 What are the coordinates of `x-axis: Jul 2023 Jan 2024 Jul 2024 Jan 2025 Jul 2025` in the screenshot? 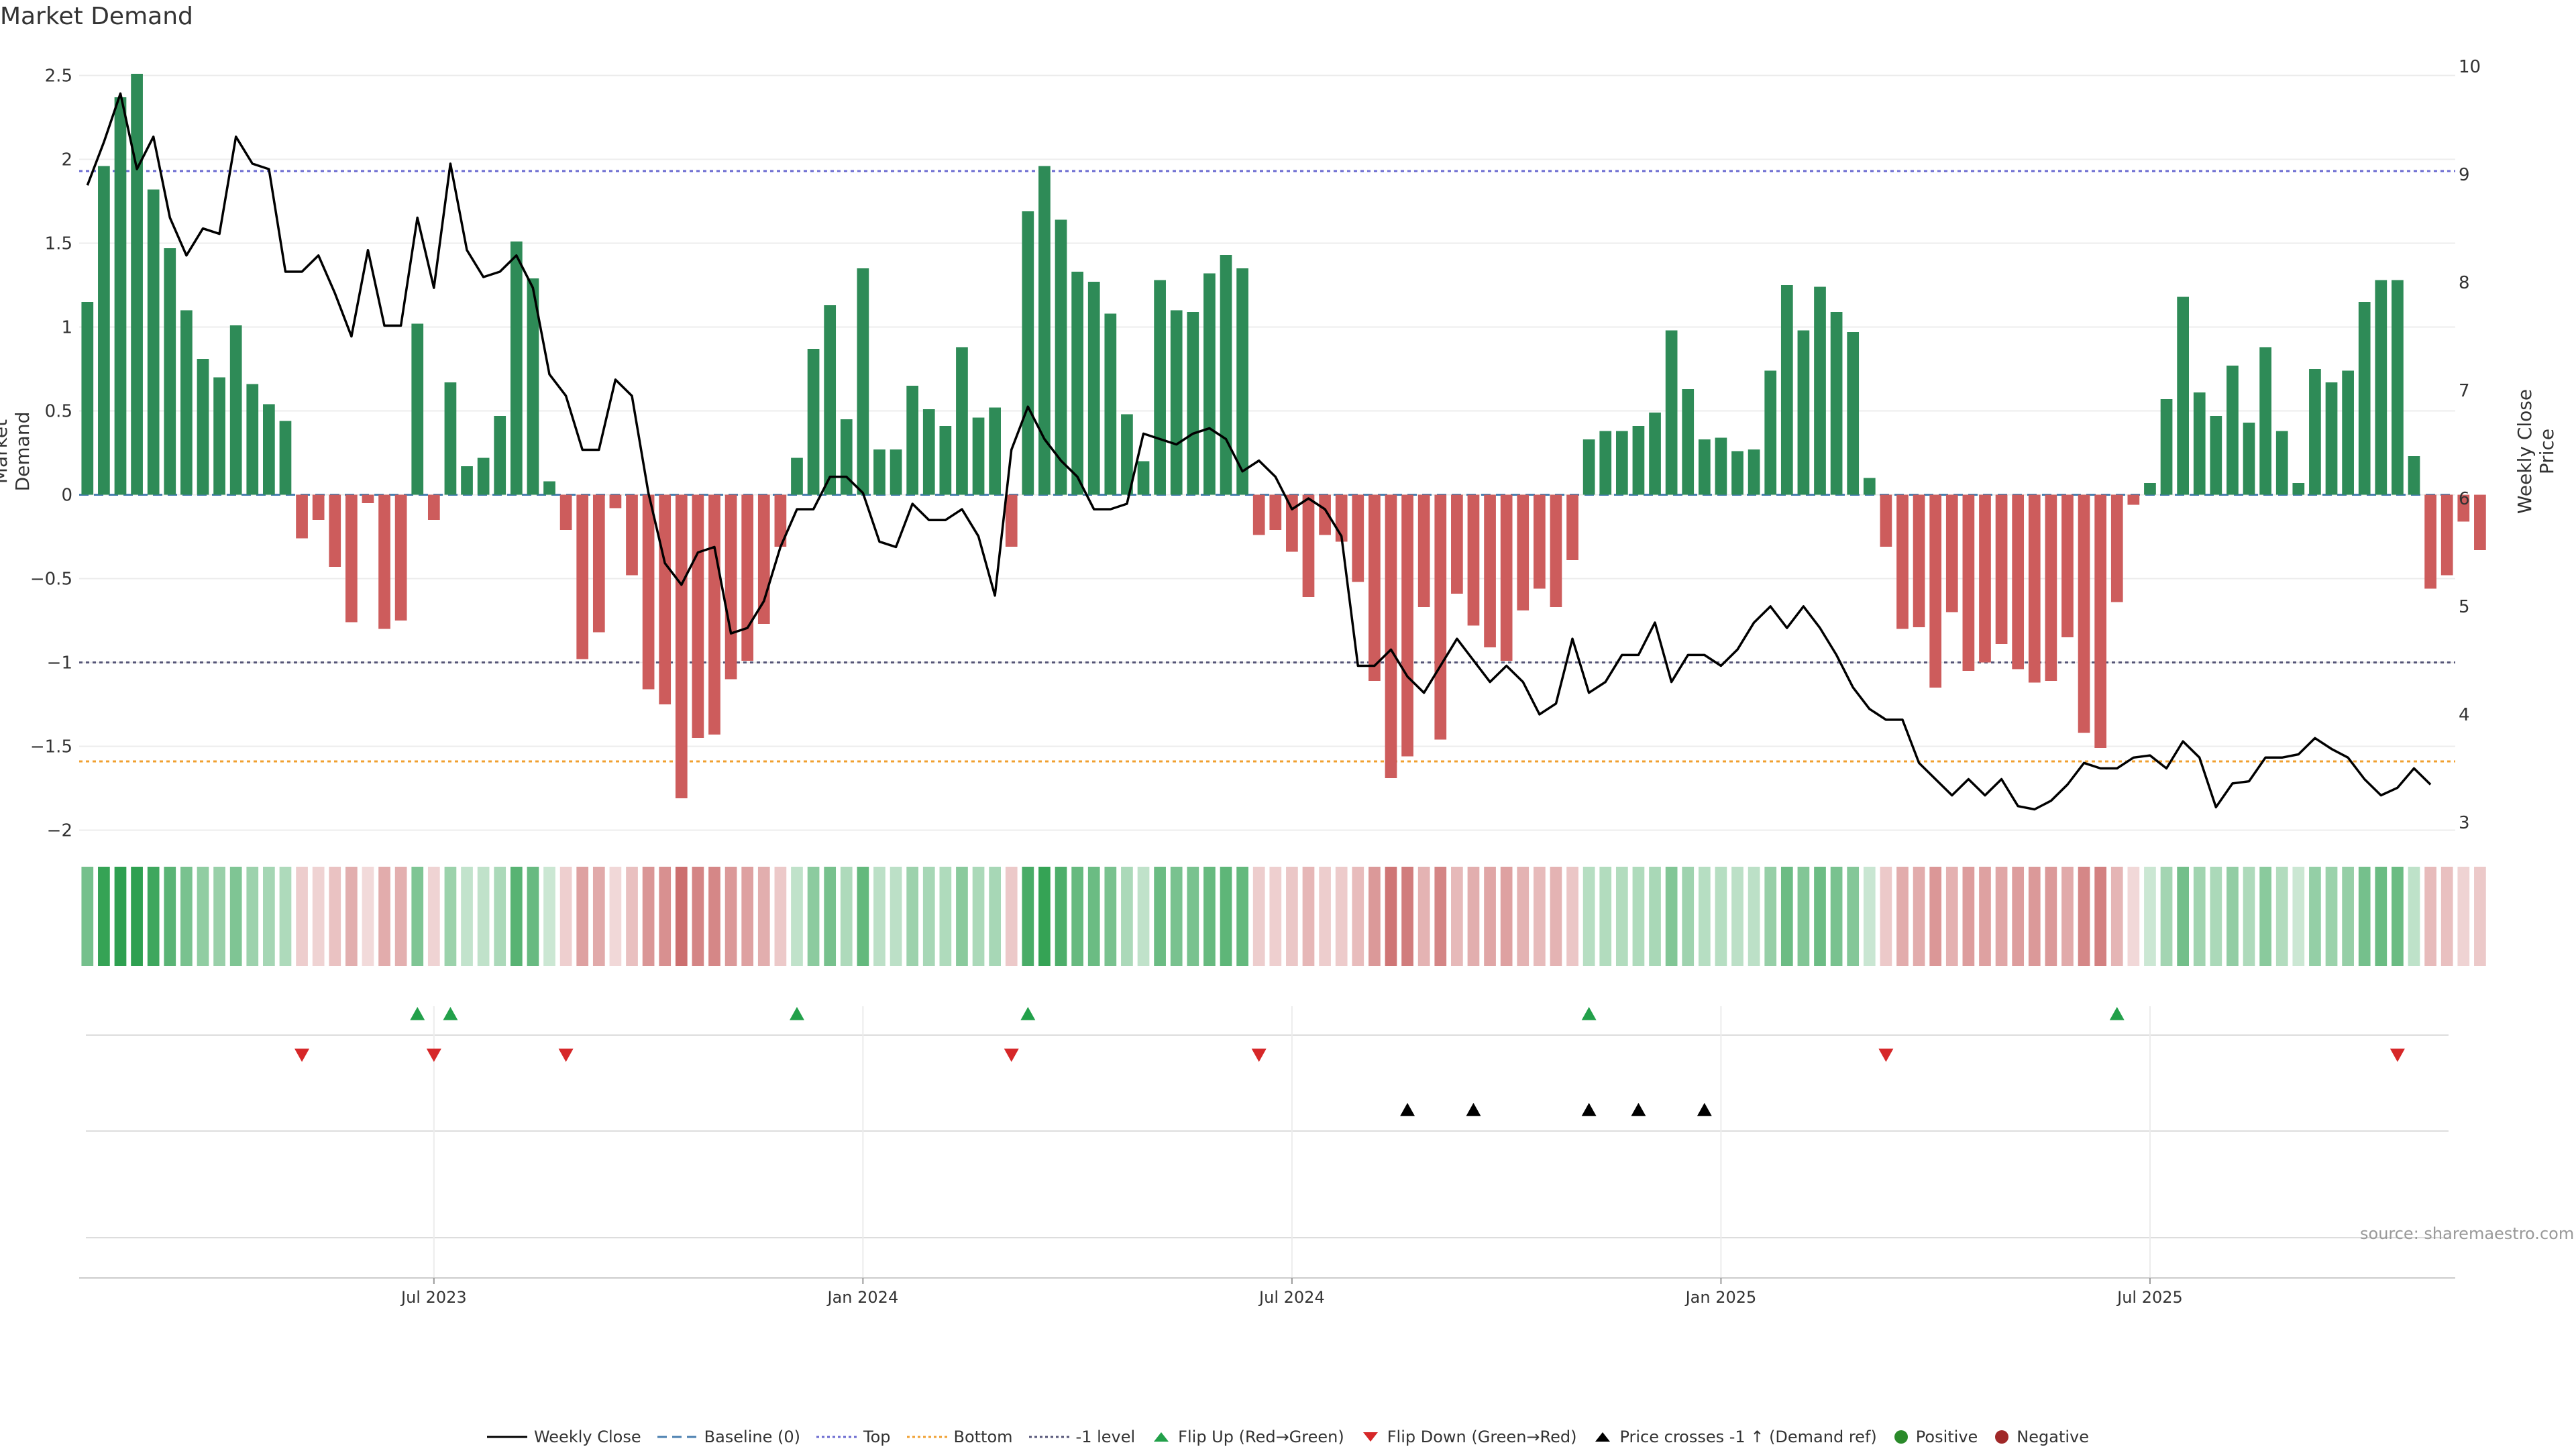 It's located at (1267, 1292).